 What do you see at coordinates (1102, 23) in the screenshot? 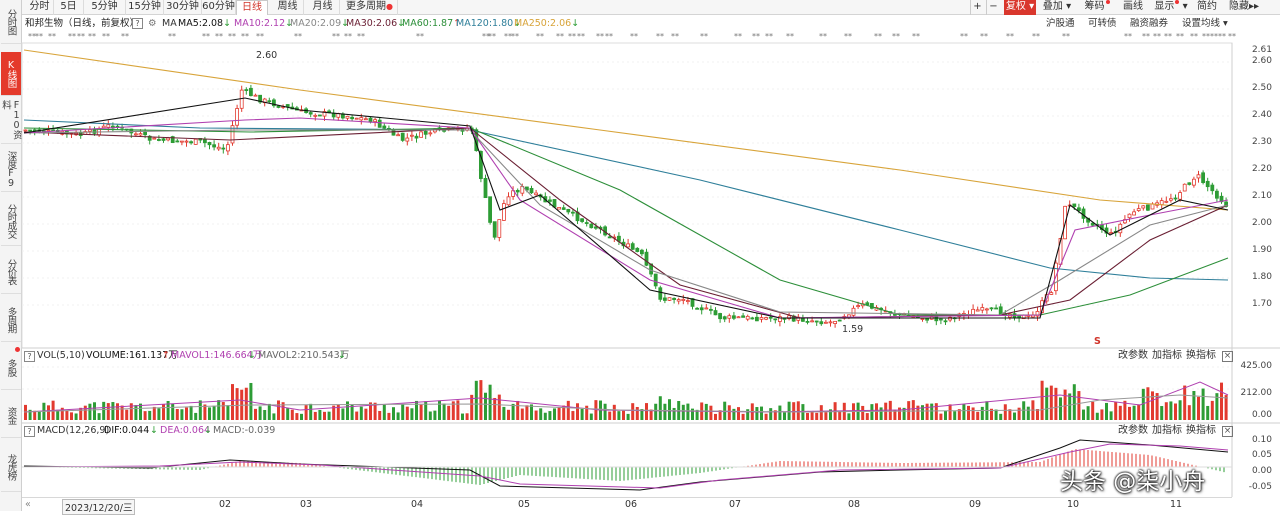
I see `link-kezhuanzhai: 可转债` at bounding box center [1102, 23].